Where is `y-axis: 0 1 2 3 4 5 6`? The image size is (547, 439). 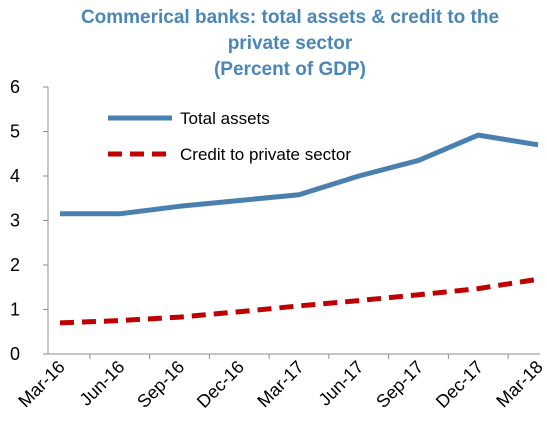
y-axis: 0 1 2 3 4 5 6 is located at coordinates (29, 220).